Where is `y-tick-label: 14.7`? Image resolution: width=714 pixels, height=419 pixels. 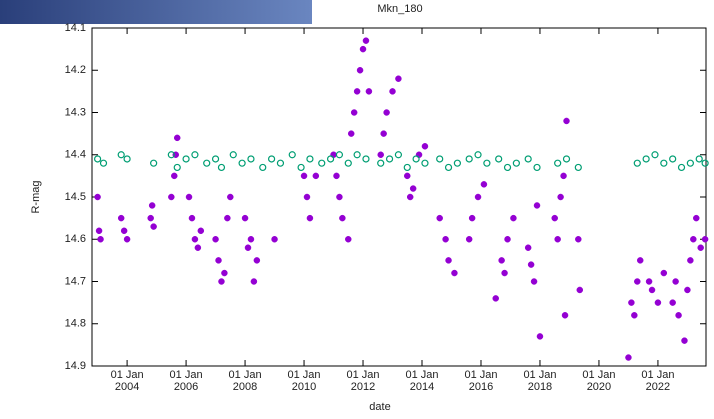
y-tick-label: 14.7 is located at coordinates (75, 281).